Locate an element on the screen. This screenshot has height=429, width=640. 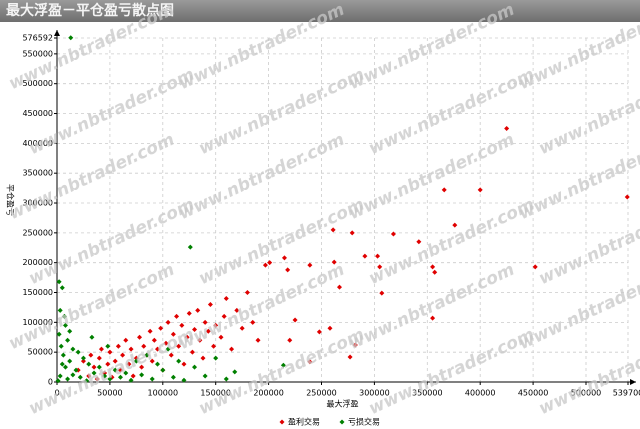
y-tick-label: 450000 is located at coordinates (37, 113).